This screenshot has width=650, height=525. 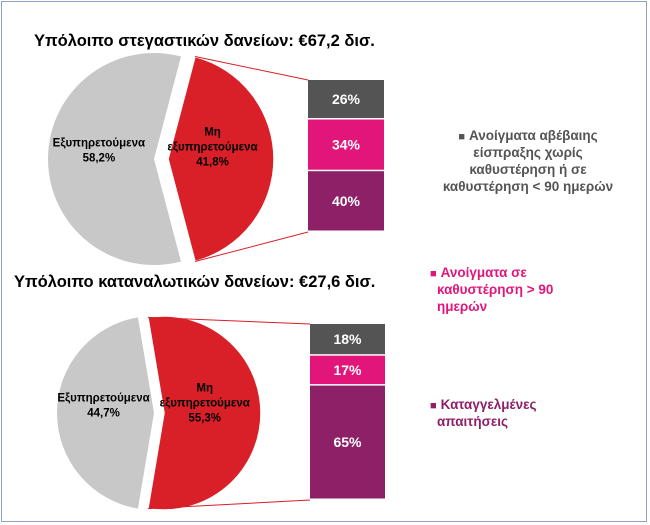 What do you see at coordinates (99, 158) in the screenshot?
I see `pie-label-serviced: 58,2%` at bounding box center [99, 158].